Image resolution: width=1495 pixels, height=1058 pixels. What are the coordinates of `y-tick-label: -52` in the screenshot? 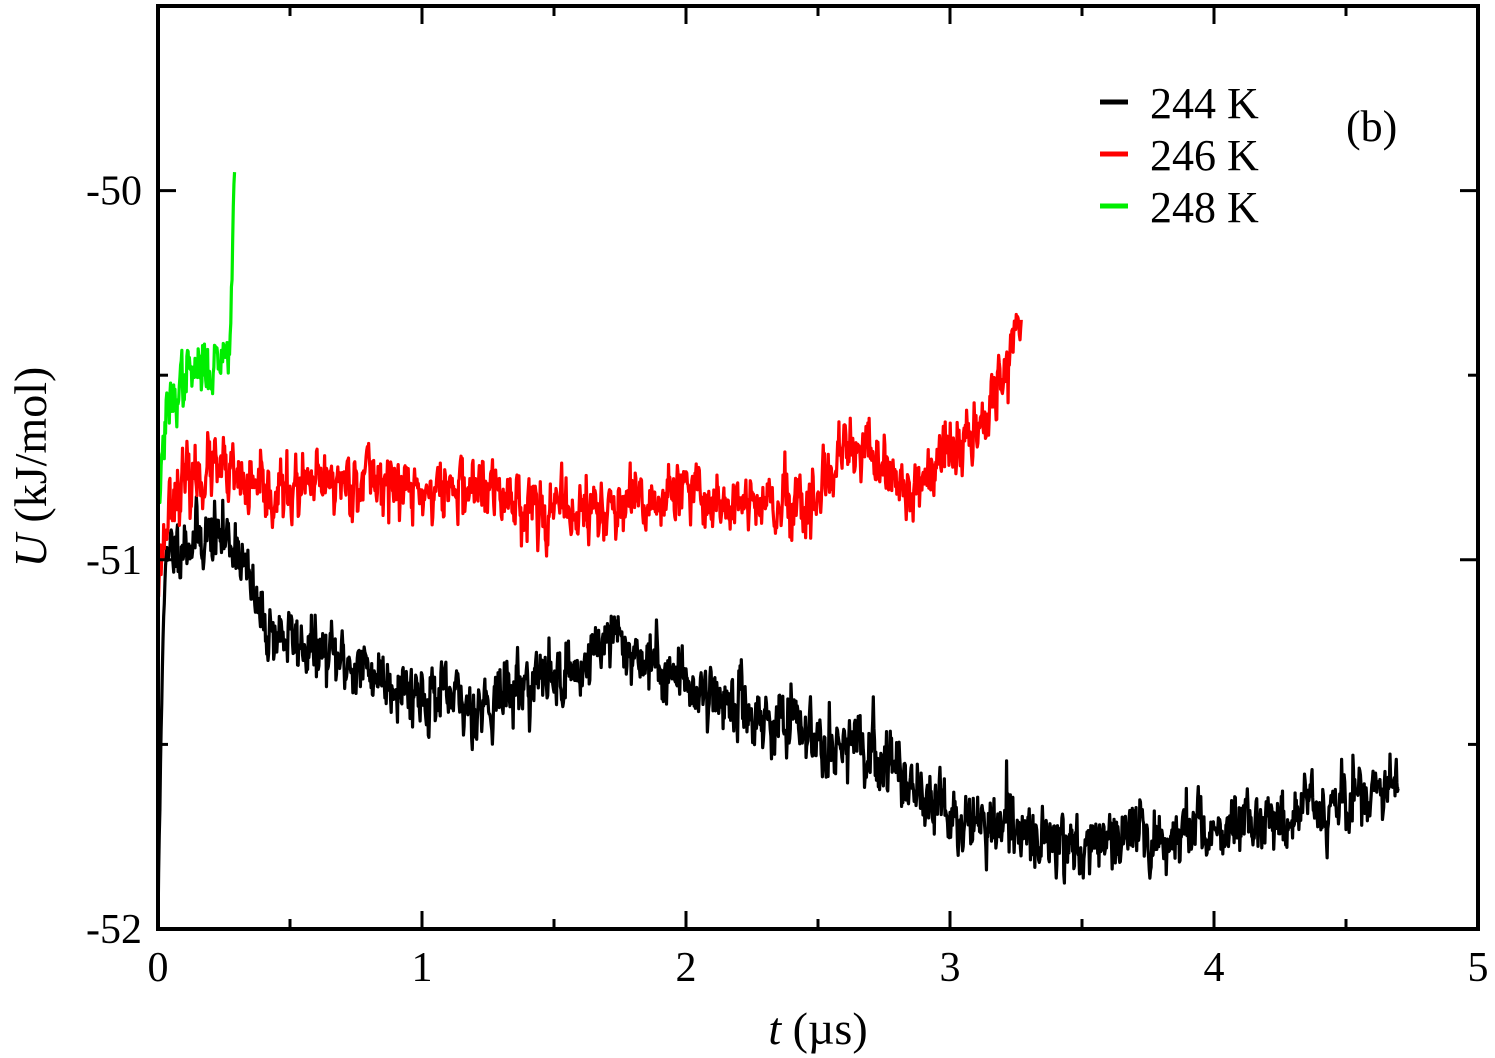 It's located at (114, 930).